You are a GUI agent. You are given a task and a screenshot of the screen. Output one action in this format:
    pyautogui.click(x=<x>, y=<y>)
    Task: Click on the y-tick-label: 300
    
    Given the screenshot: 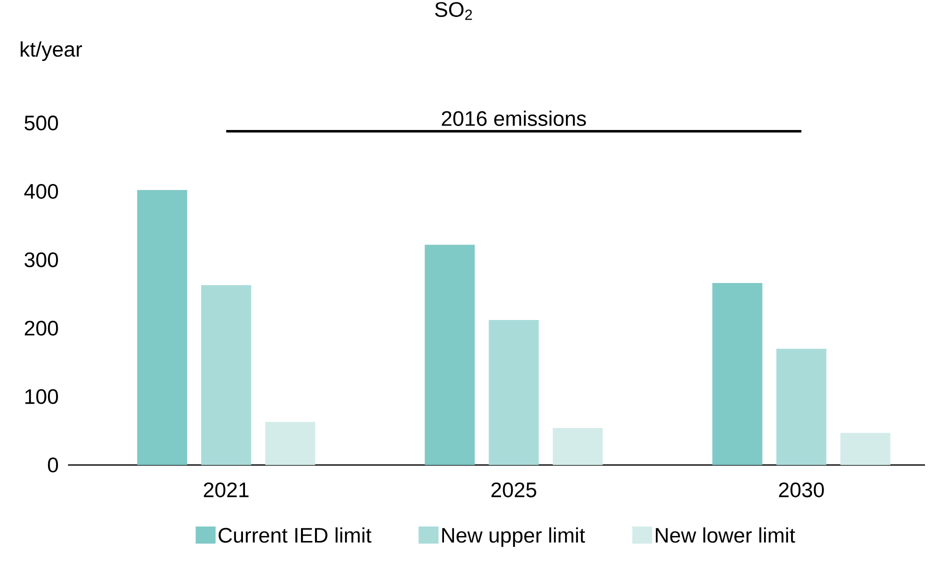 What is the action you would take?
    pyautogui.click(x=41, y=260)
    